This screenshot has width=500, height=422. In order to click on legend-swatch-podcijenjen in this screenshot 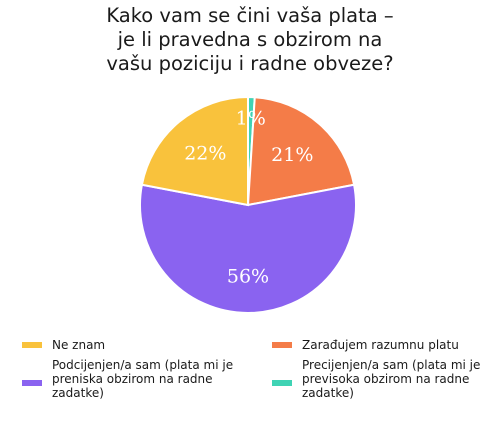, I will do `click(32, 383)`.